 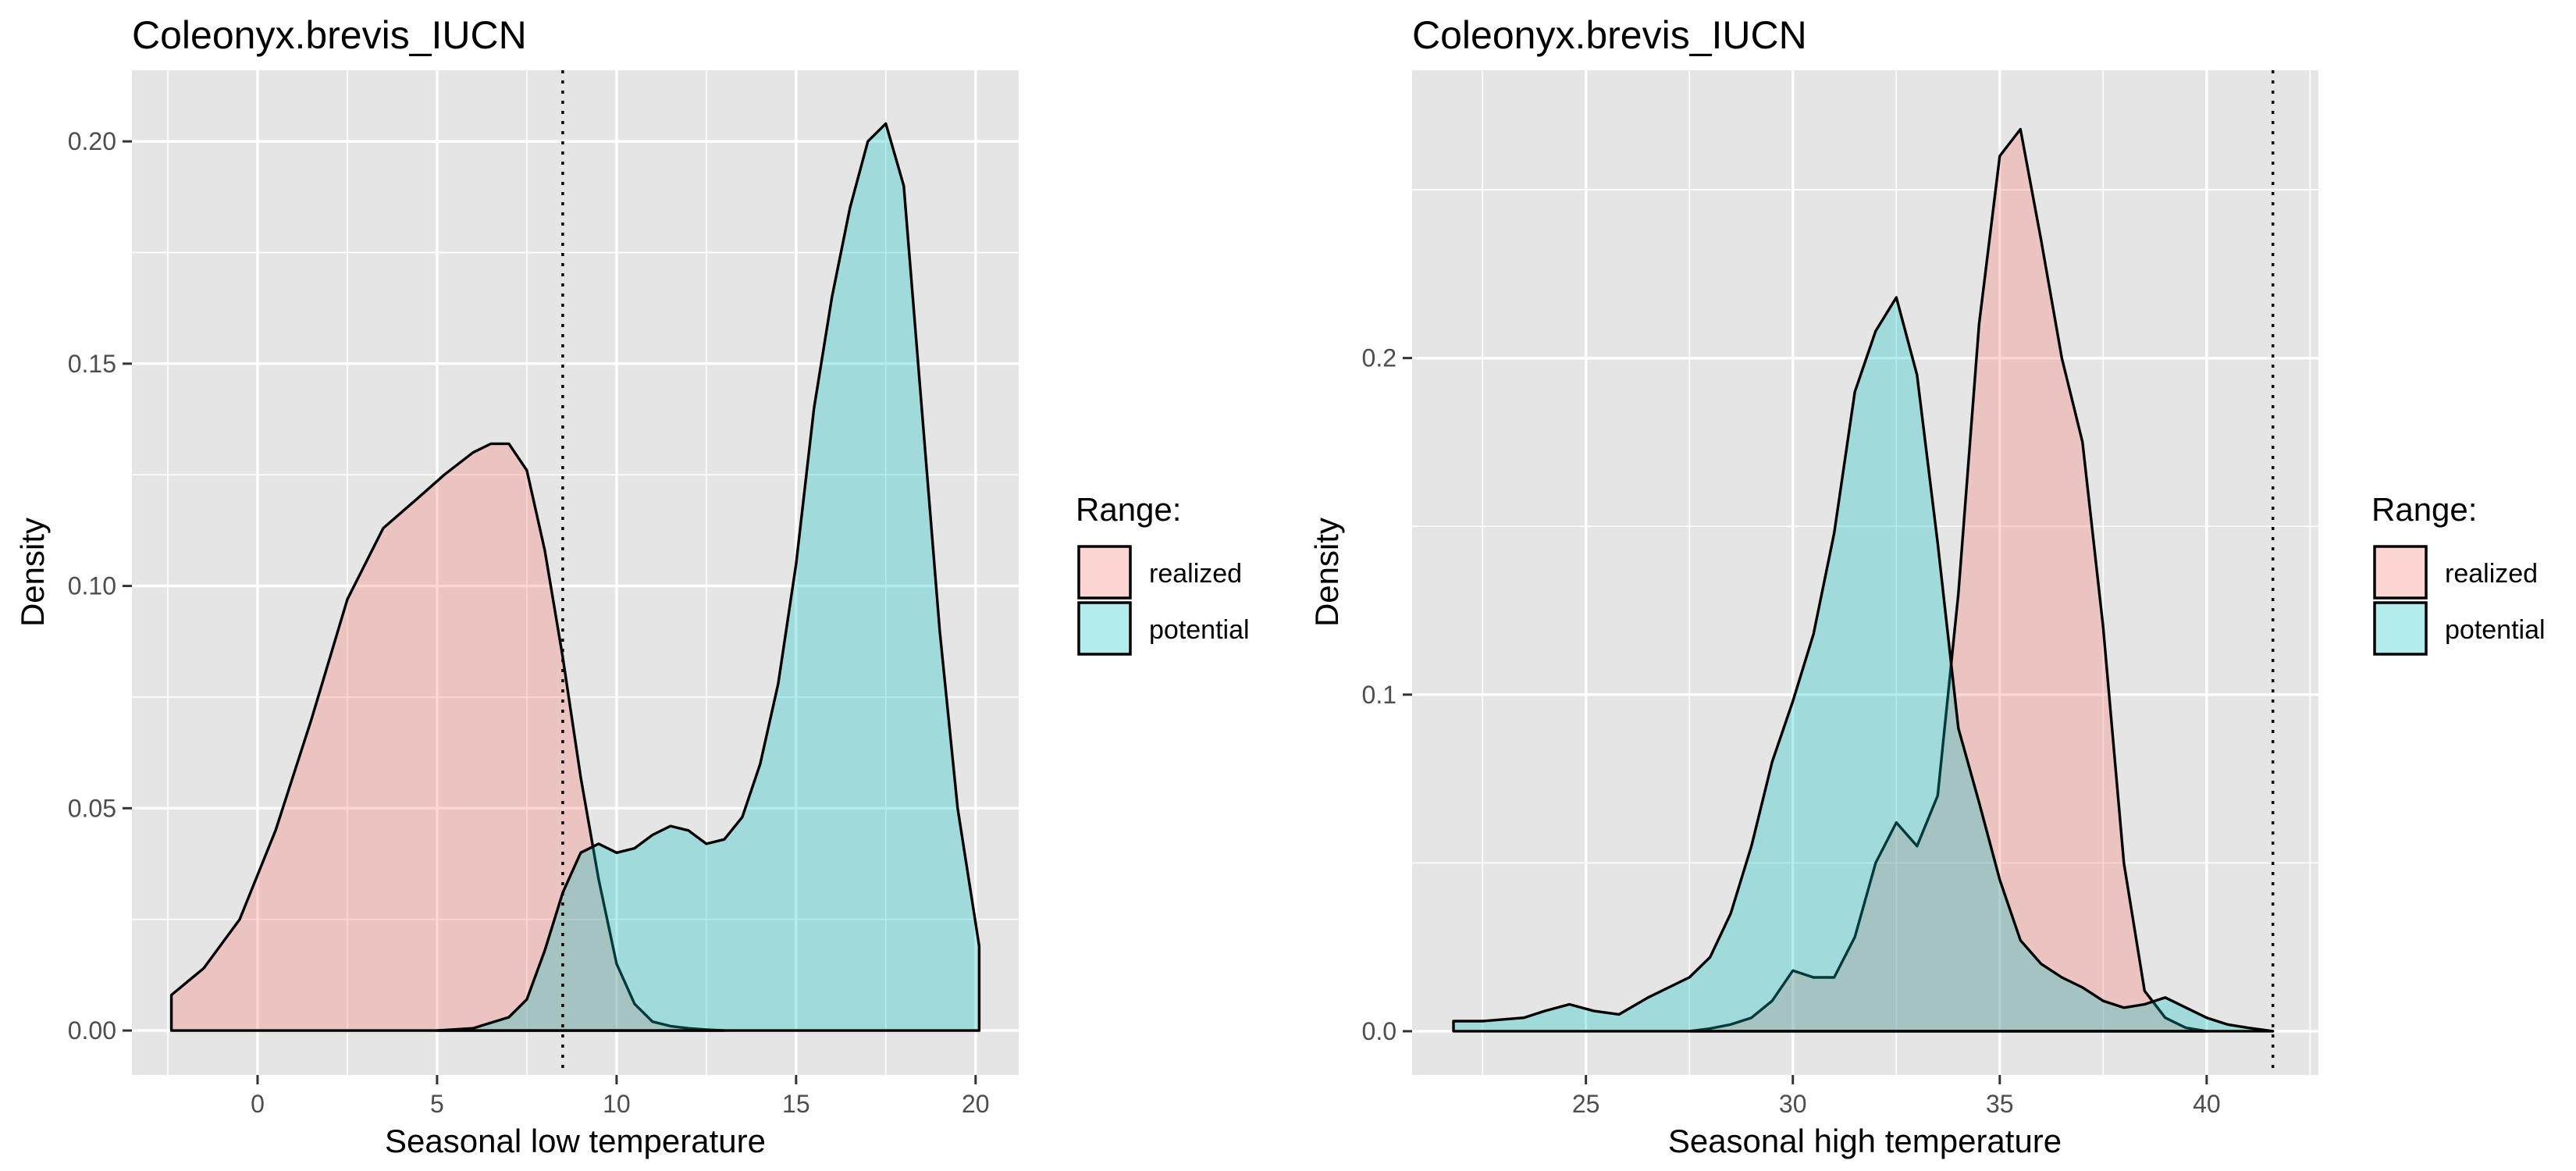 What do you see at coordinates (1865, 1141) in the screenshot?
I see `x-axis-title: Seasonal high temperature` at bounding box center [1865, 1141].